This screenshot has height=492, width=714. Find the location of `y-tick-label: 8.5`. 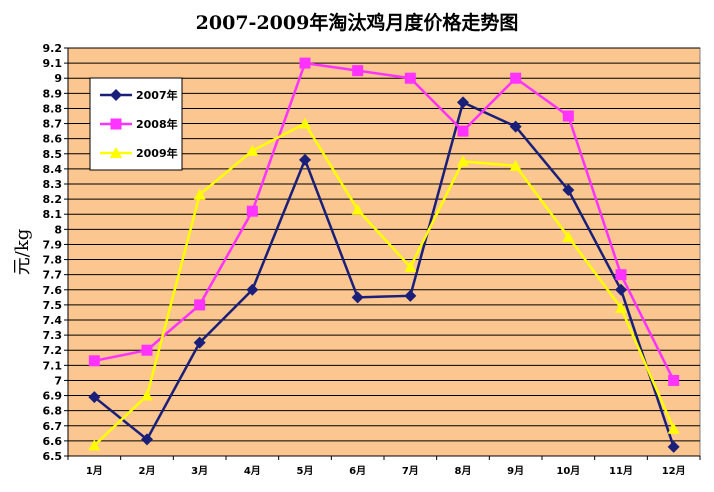

y-tick-label: 8.5 is located at coordinates (53, 154).